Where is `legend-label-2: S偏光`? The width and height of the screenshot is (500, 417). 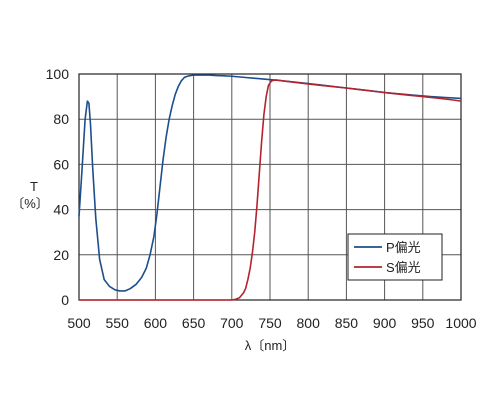
legend-label-2: S偏光 is located at coordinates (403, 267).